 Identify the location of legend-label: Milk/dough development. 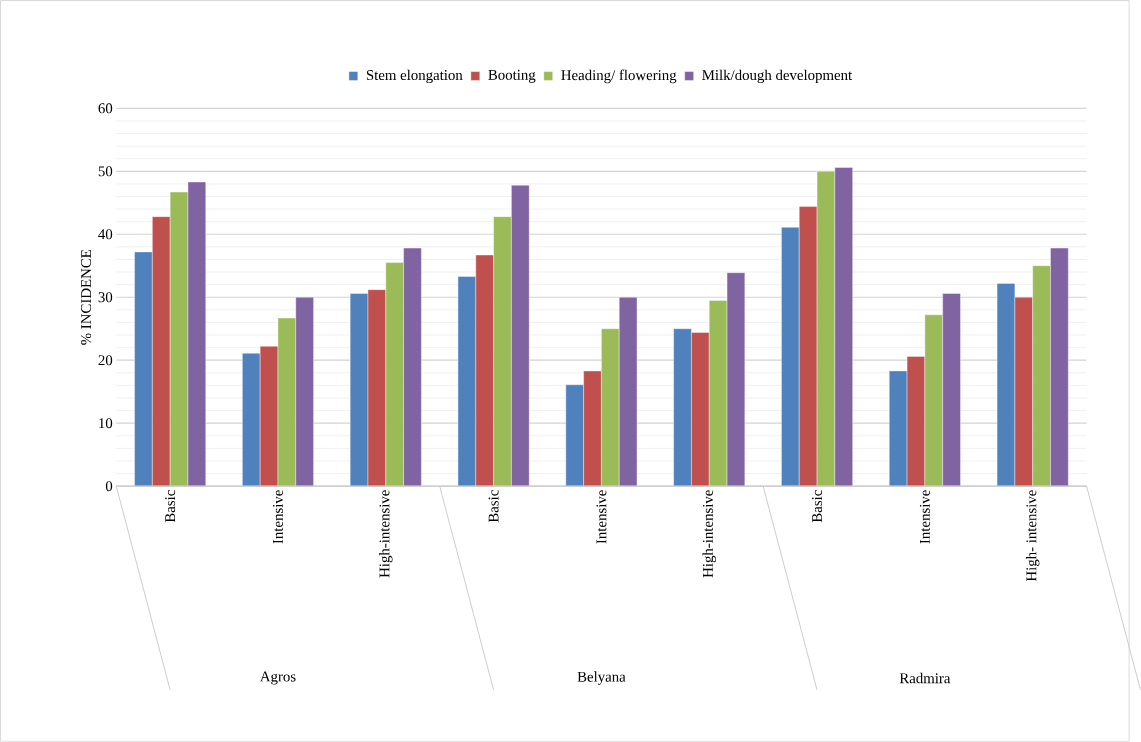
(777, 76).